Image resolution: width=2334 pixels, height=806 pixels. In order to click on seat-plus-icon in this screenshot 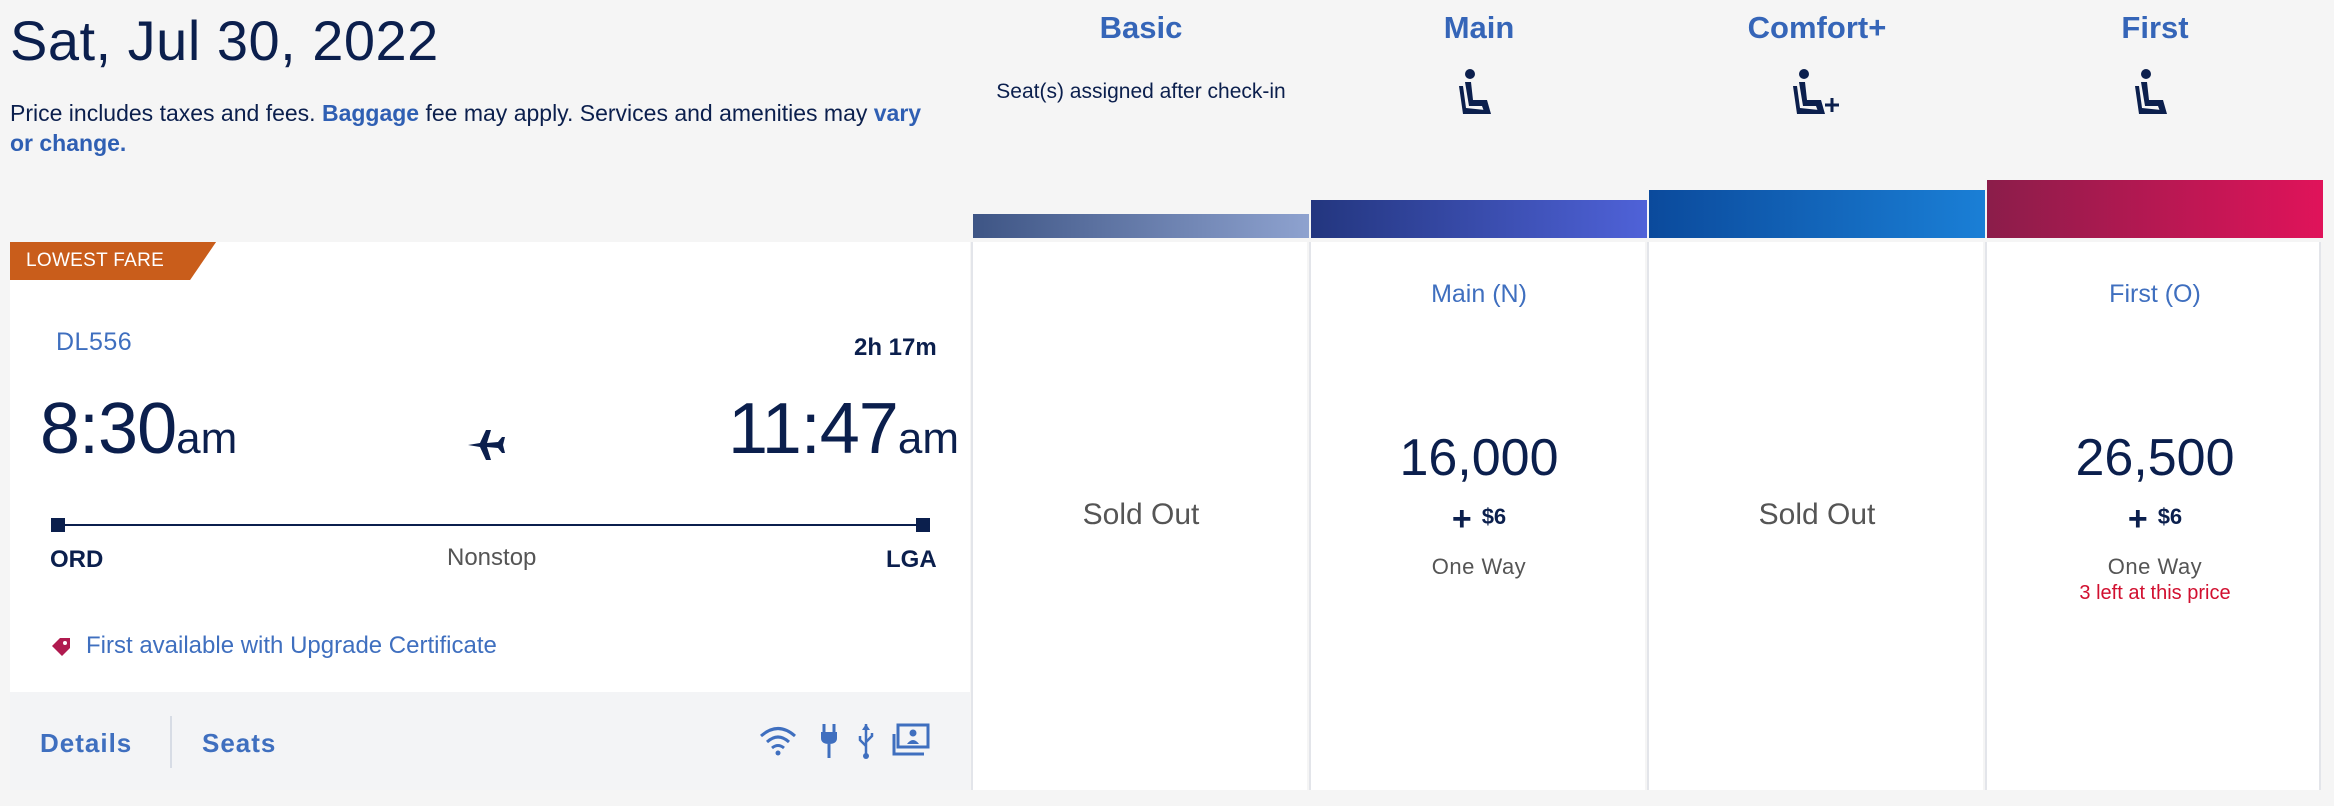, I will do `click(1816, 91)`.